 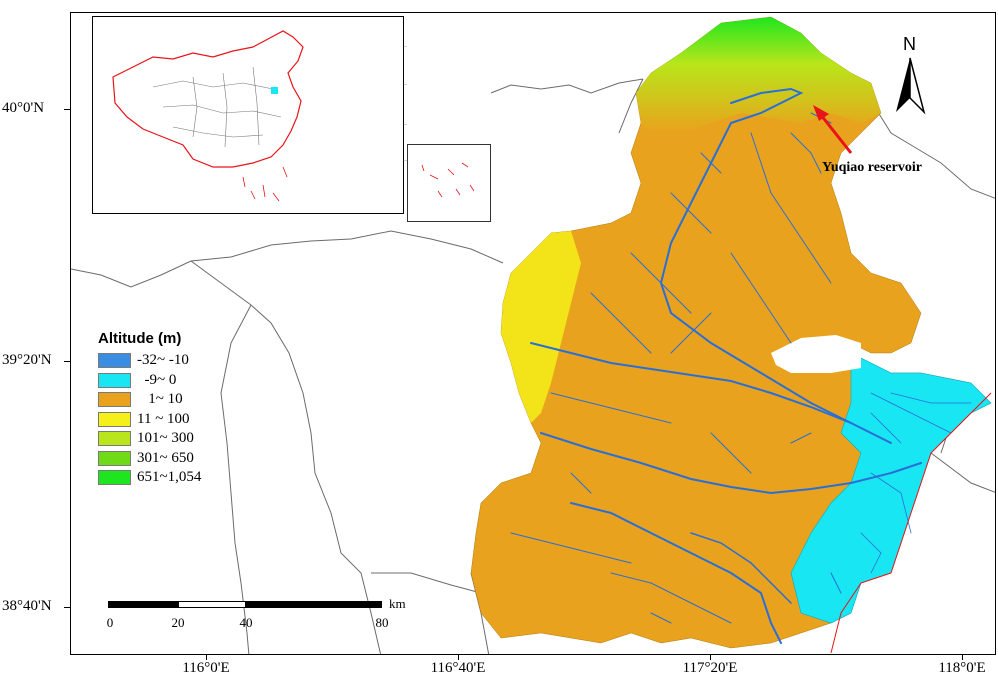 What do you see at coordinates (274, 90) in the screenshot?
I see `study-area-marker` at bounding box center [274, 90].